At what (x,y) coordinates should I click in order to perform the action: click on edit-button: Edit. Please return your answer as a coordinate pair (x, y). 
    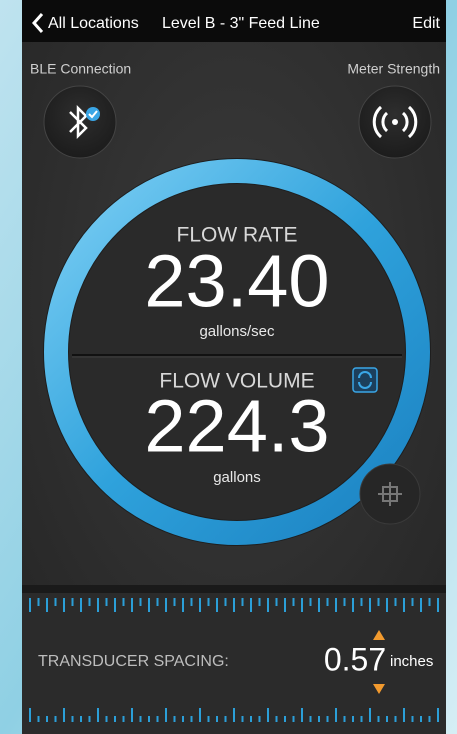
    Looking at the image, I should click on (426, 23).